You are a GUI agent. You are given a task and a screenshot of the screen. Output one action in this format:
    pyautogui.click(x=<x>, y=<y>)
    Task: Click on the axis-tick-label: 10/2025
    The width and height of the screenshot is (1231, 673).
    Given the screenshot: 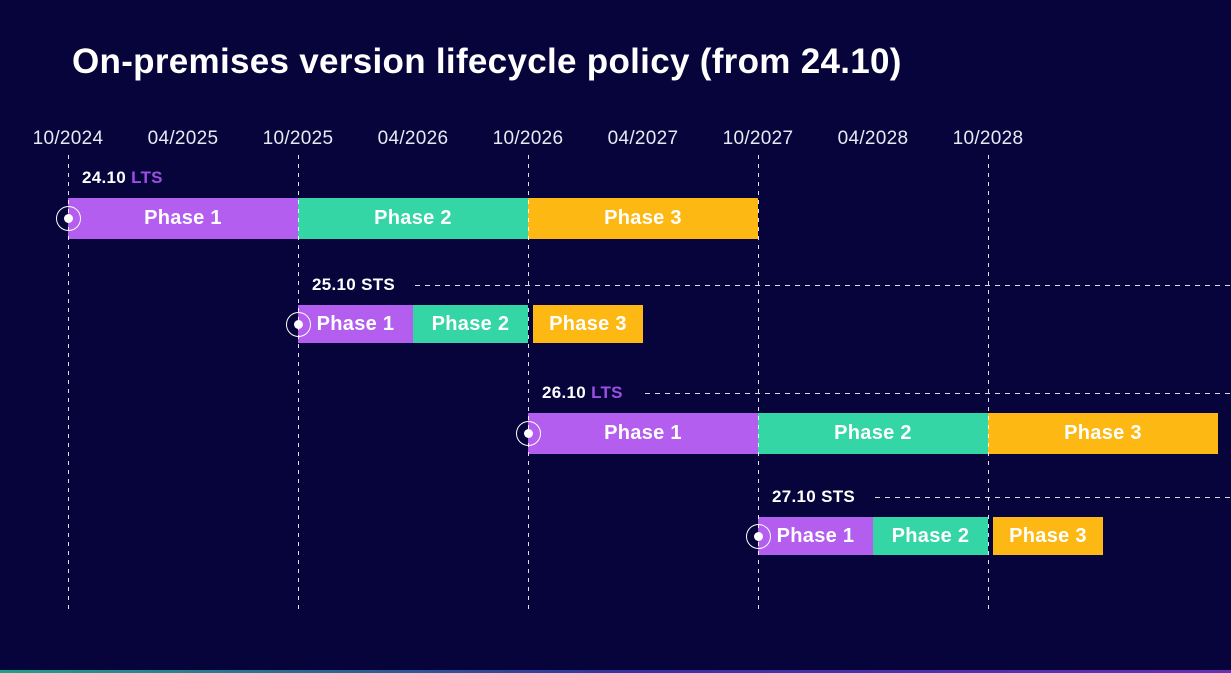 What is the action you would take?
    pyautogui.click(x=298, y=138)
    